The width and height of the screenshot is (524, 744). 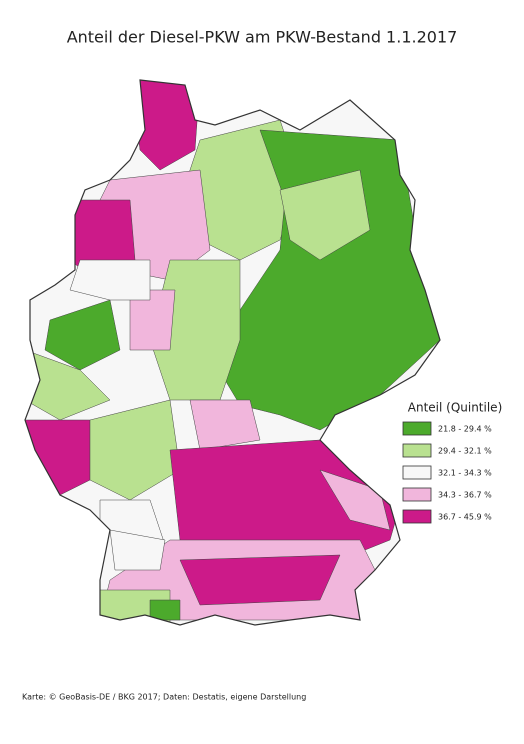 What do you see at coordinates (465, 451) in the screenshot?
I see `legend-label: 29.4 - 32.1 %` at bounding box center [465, 451].